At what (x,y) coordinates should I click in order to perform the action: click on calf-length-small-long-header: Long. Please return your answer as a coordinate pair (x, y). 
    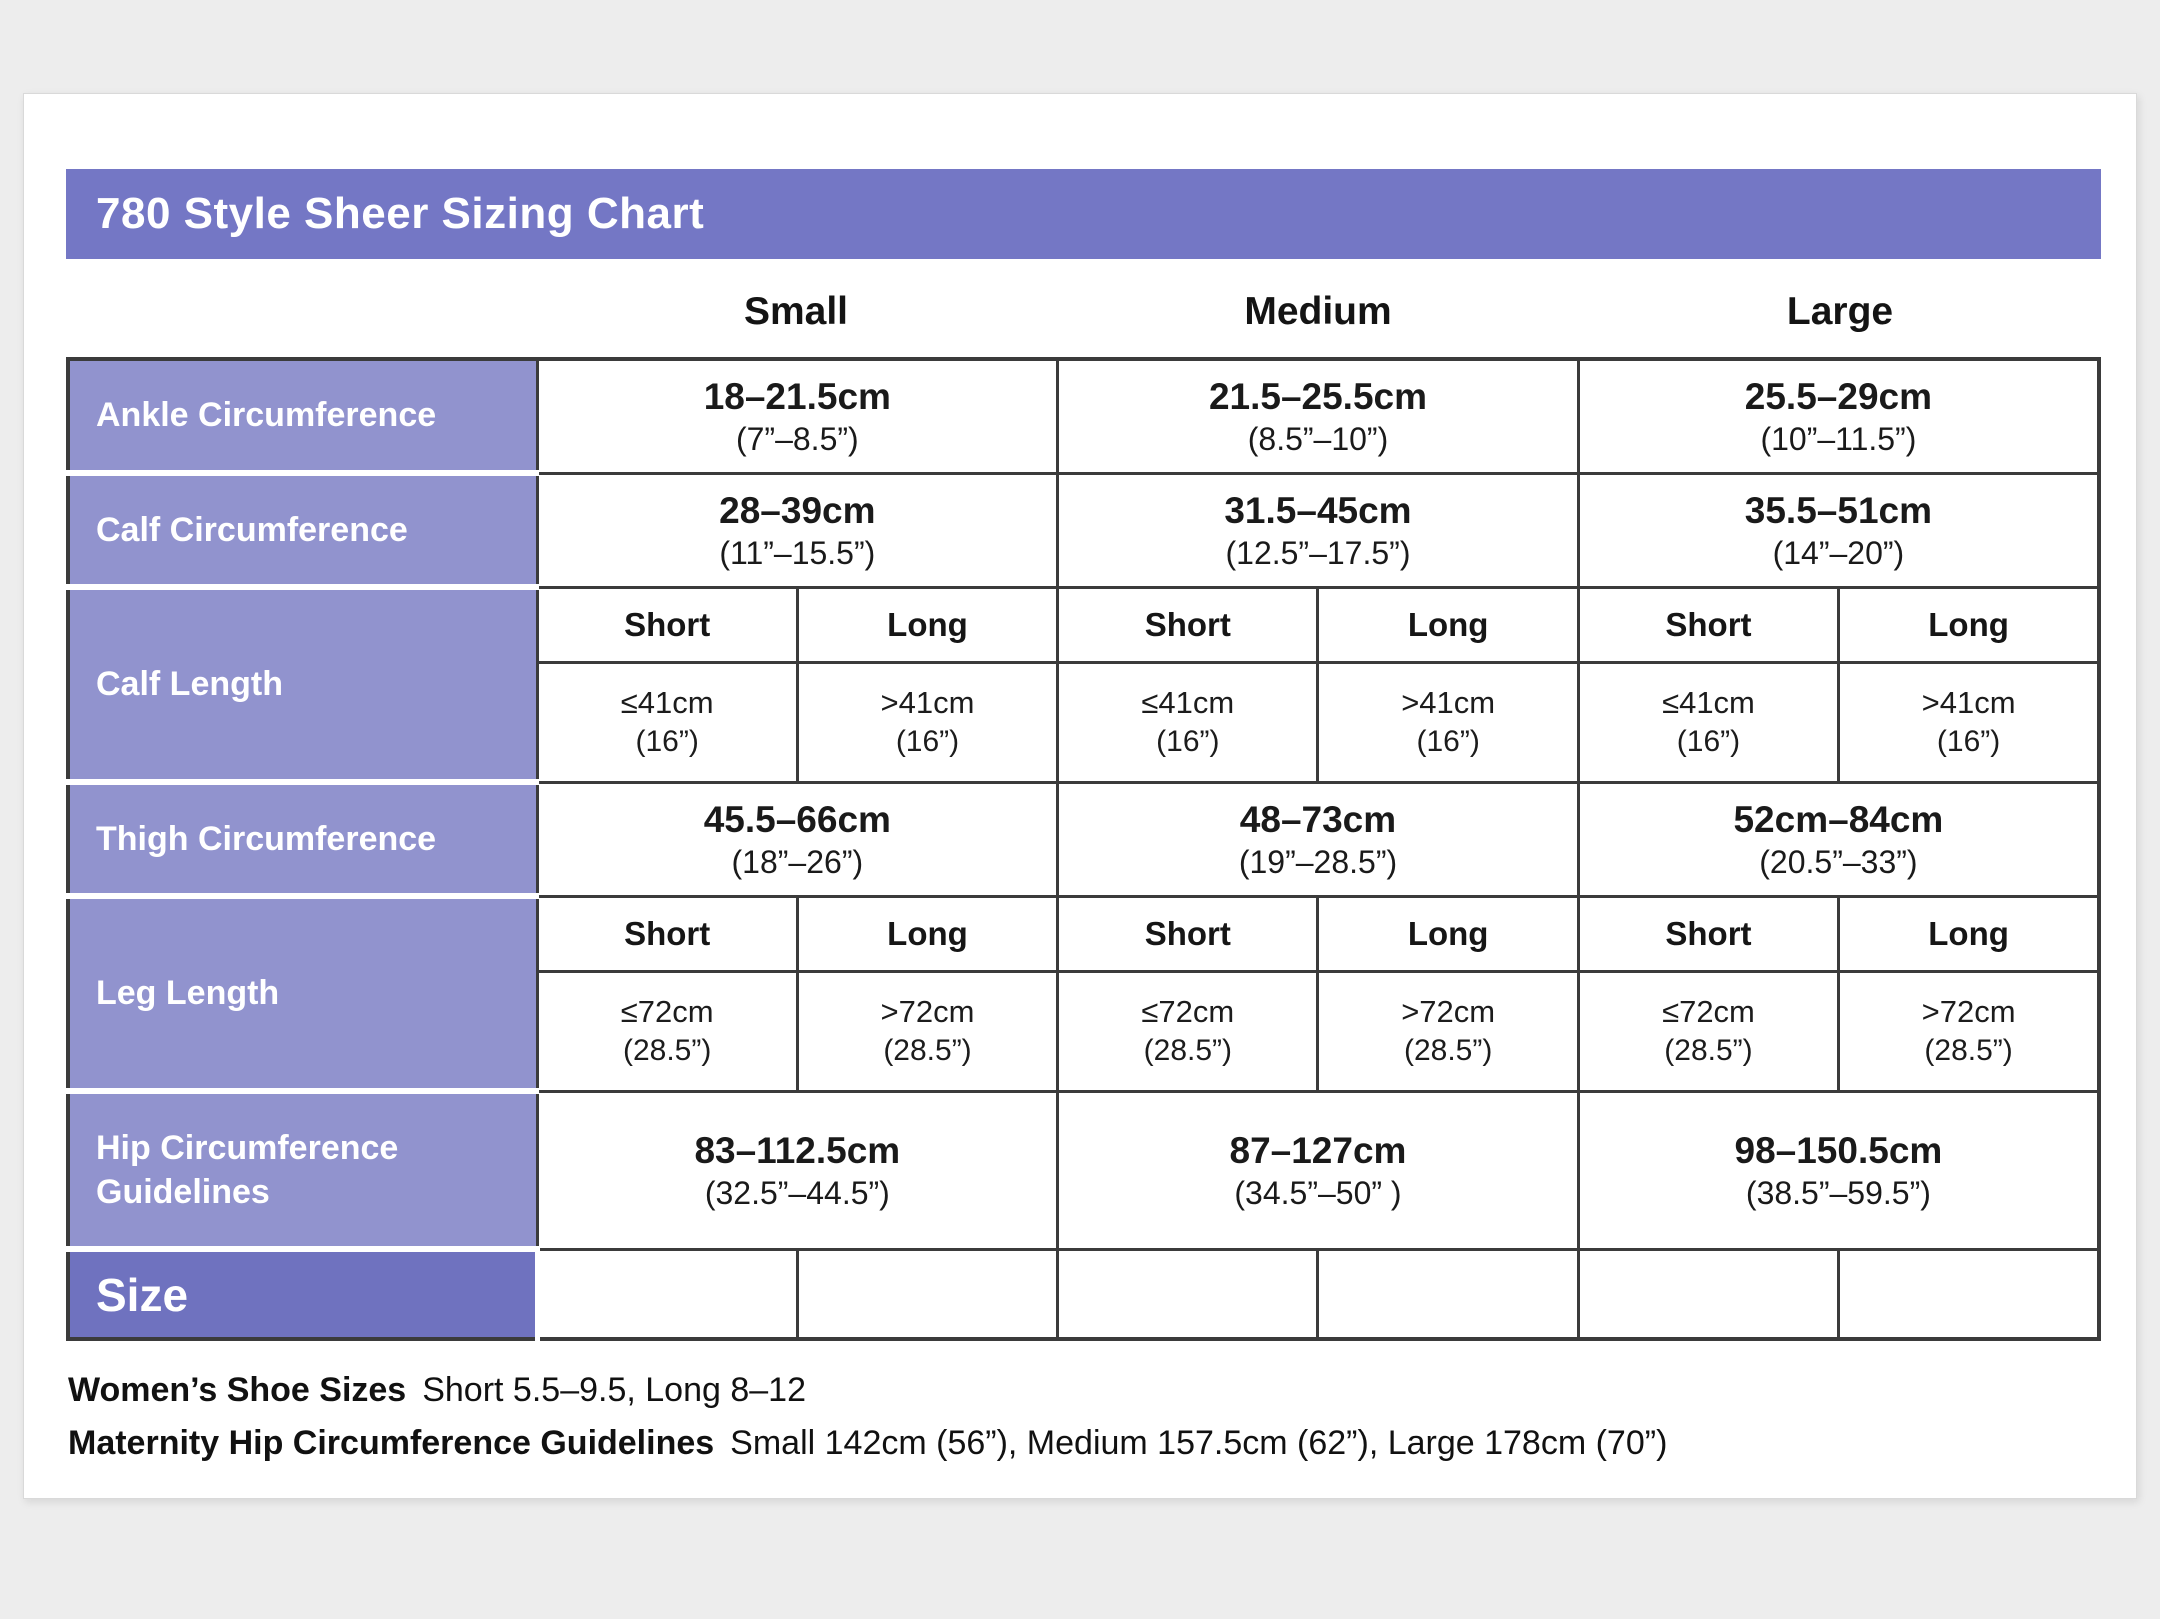
    Looking at the image, I should click on (927, 624).